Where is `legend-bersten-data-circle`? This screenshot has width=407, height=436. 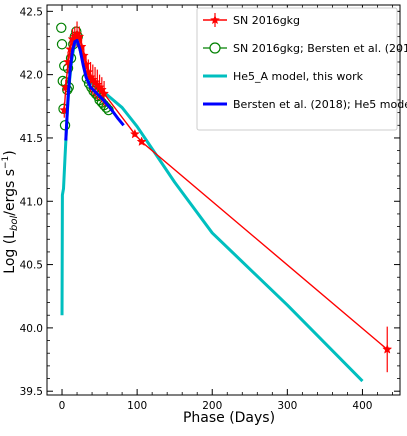
legend-bersten-data-circle is located at coordinates (215, 48).